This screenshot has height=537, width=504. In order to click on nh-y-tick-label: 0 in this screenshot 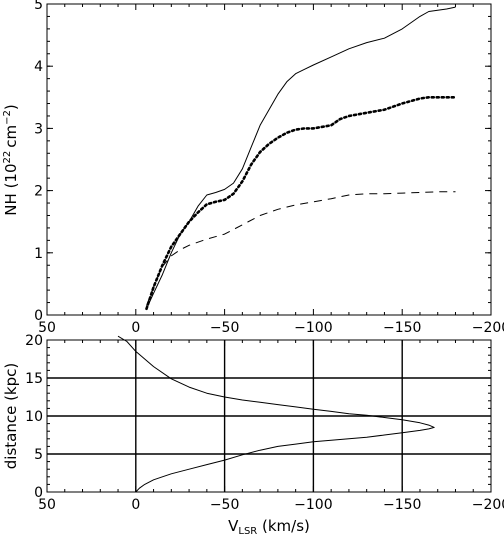, I will do `click(38, 316)`.